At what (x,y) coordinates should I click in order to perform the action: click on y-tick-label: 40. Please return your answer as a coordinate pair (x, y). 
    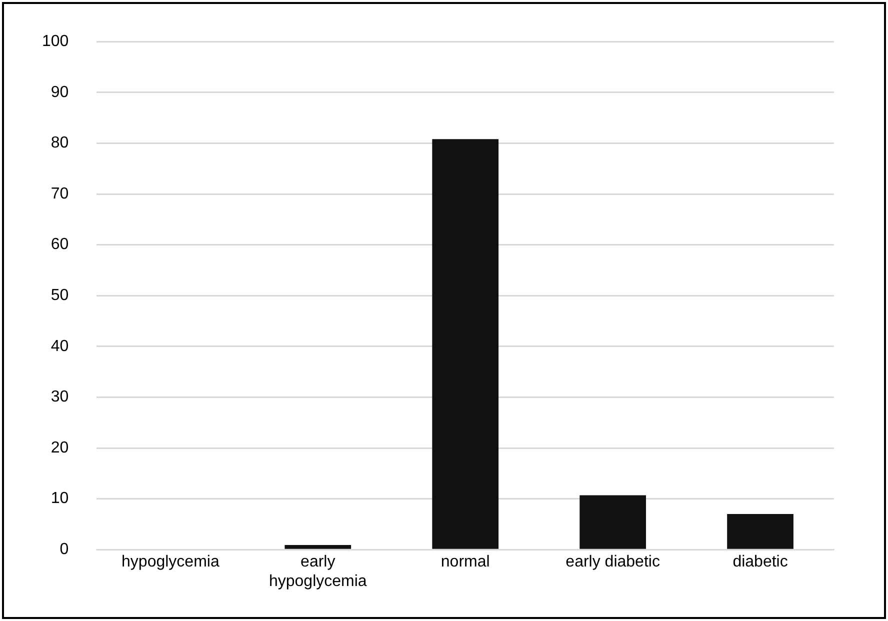
    Looking at the image, I should click on (59, 346).